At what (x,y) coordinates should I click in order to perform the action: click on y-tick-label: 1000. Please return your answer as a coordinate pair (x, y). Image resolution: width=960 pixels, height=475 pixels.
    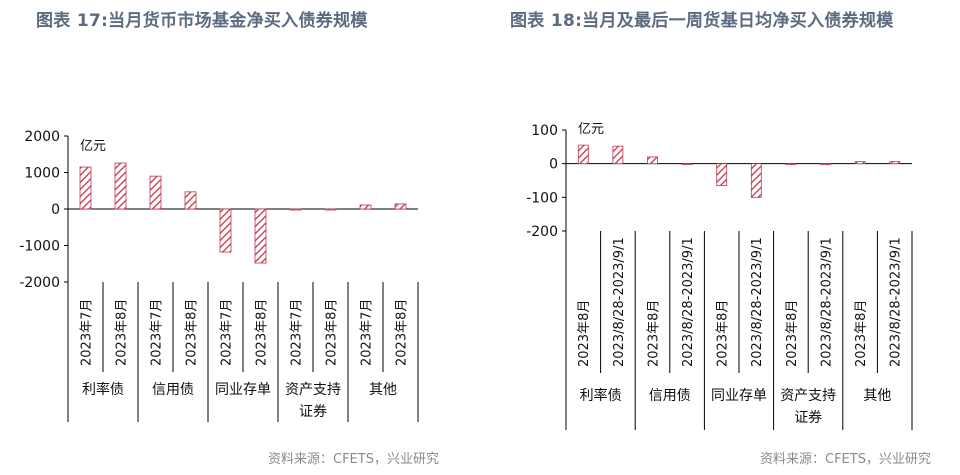
    Looking at the image, I should click on (42, 174).